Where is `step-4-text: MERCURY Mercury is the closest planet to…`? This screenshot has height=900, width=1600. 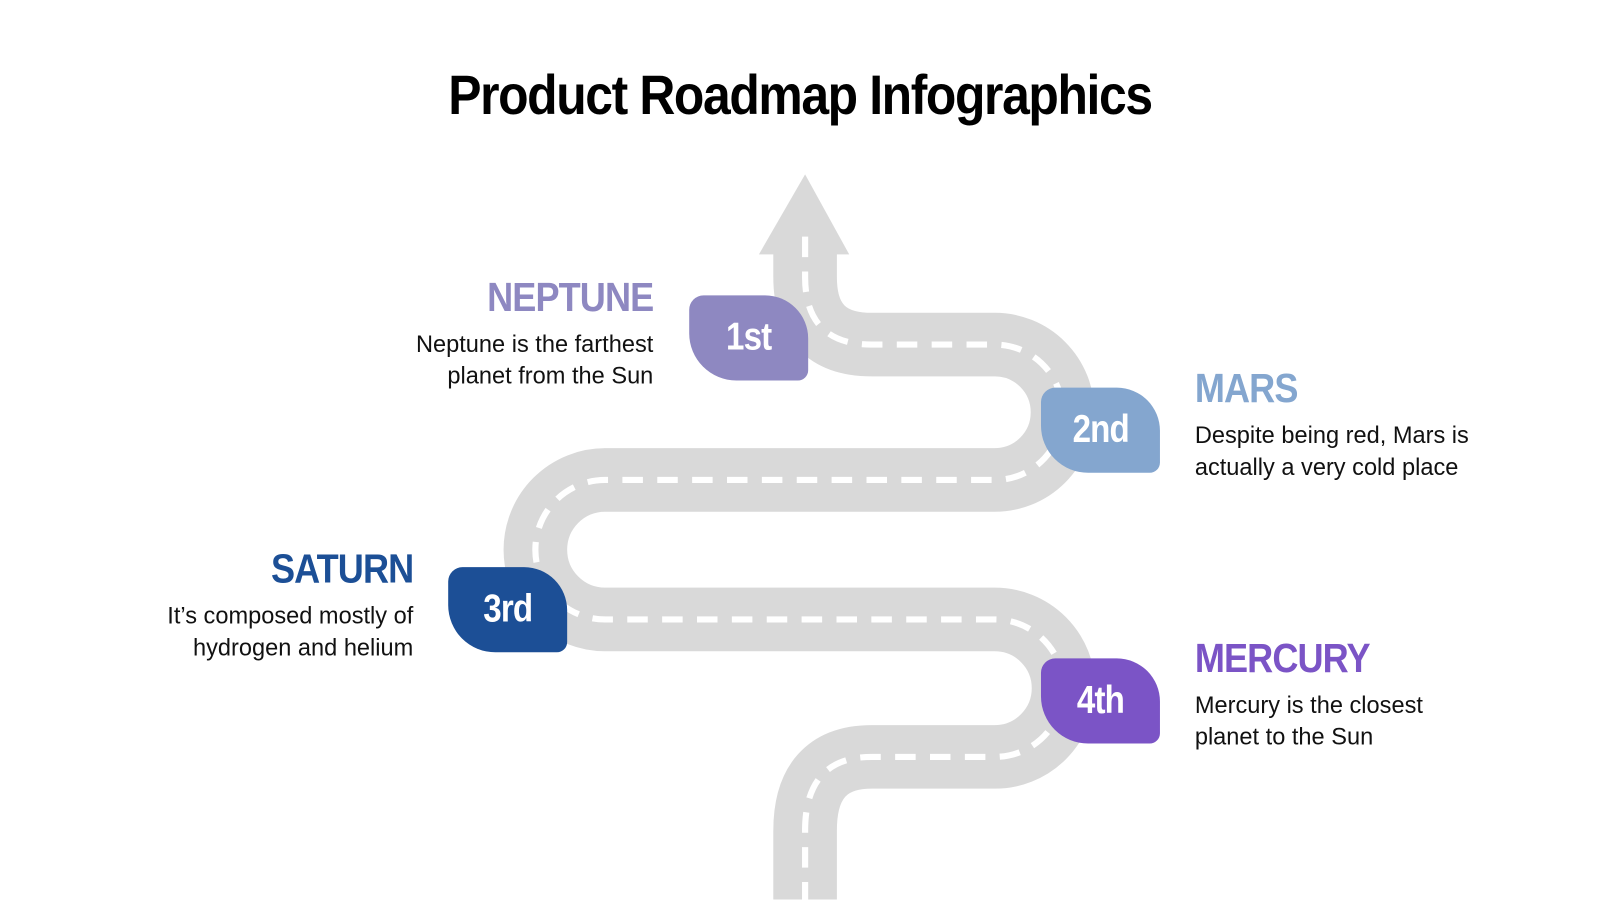 step-4-text: MERCURY Mercury is the closest planet to… is located at coordinates (1364, 694).